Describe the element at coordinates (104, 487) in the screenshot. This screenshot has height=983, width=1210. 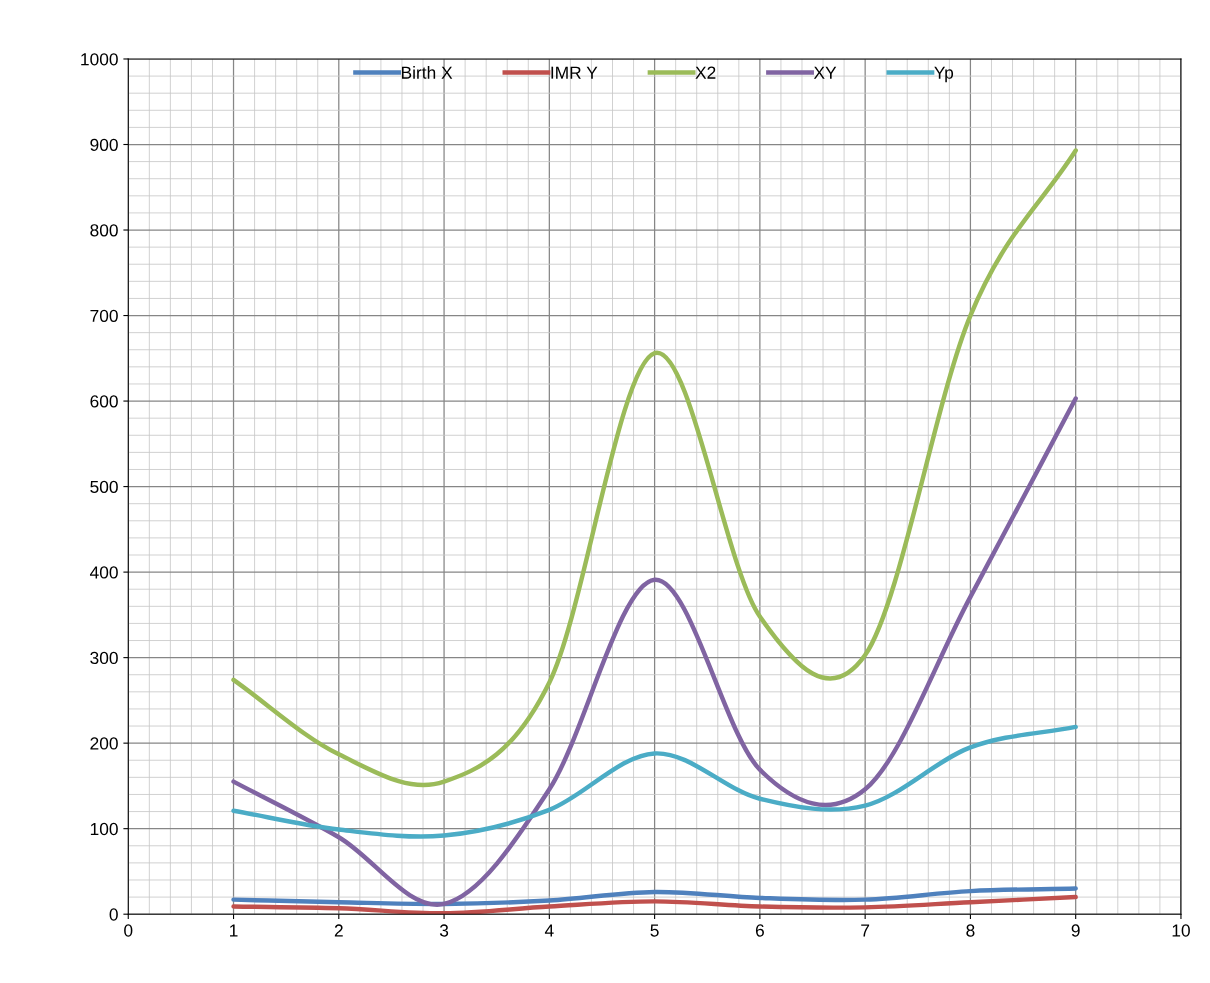
I see `y-tick-label: 500` at that location.